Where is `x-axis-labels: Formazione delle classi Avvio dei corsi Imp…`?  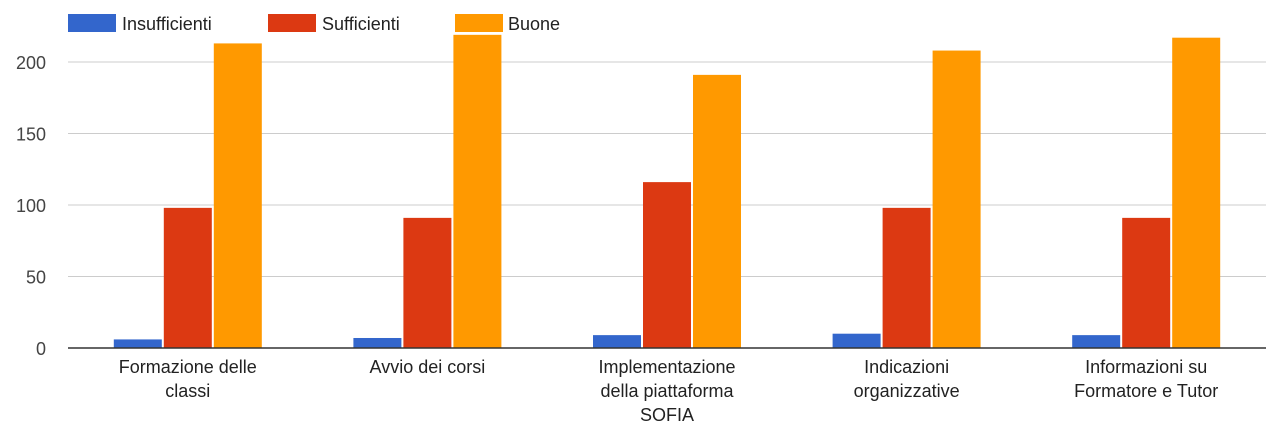 x-axis-labels: Formazione delle classi Avvio dei corsi Imp… is located at coordinates (668, 391).